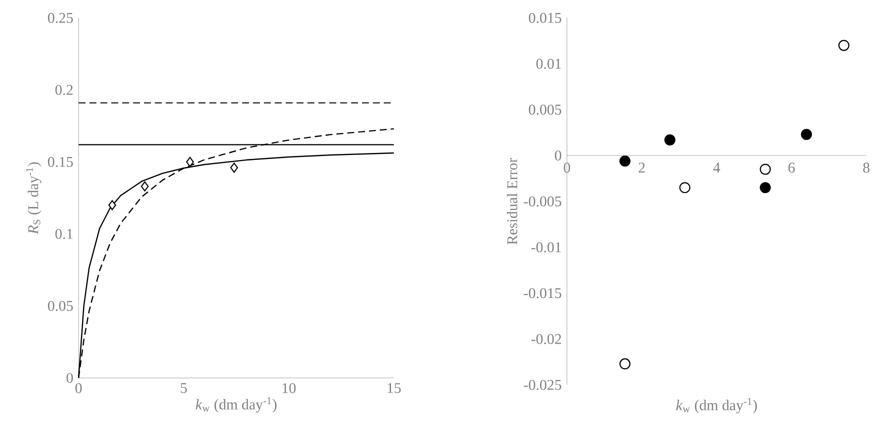 The height and width of the screenshot is (429, 875). What do you see at coordinates (512, 201) in the screenshot?
I see `y-axis-title: Residual Error` at bounding box center [512, 201].